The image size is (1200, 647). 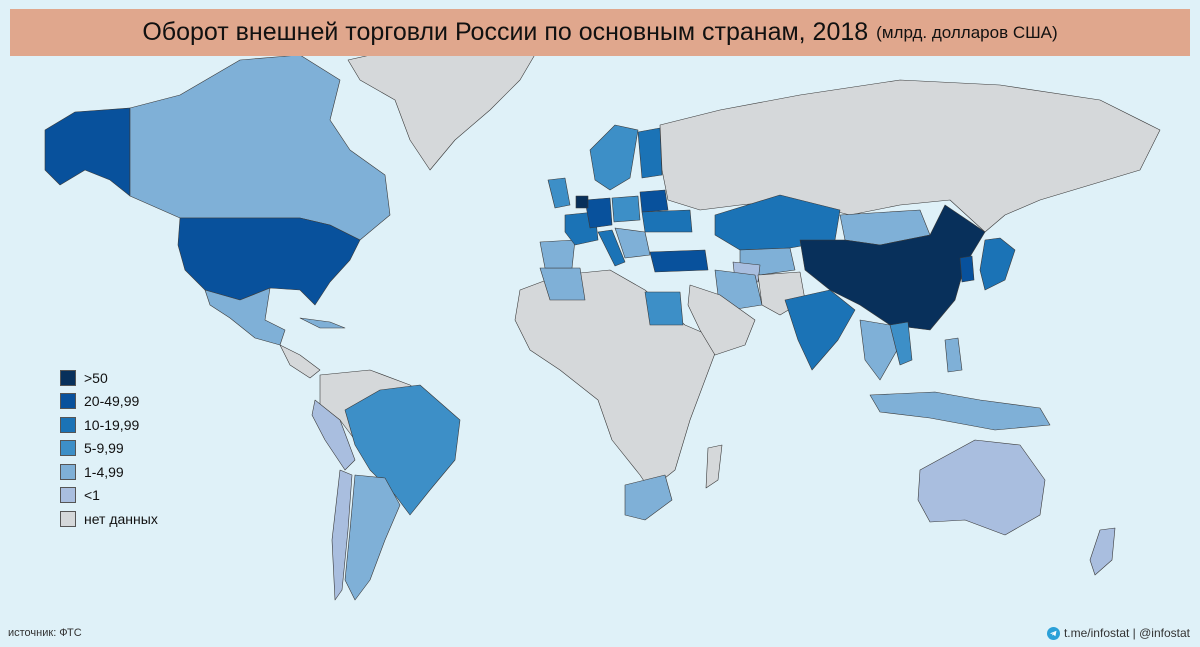 I want to click on legend-label: 5-9,99, so click(x=104, y=448).